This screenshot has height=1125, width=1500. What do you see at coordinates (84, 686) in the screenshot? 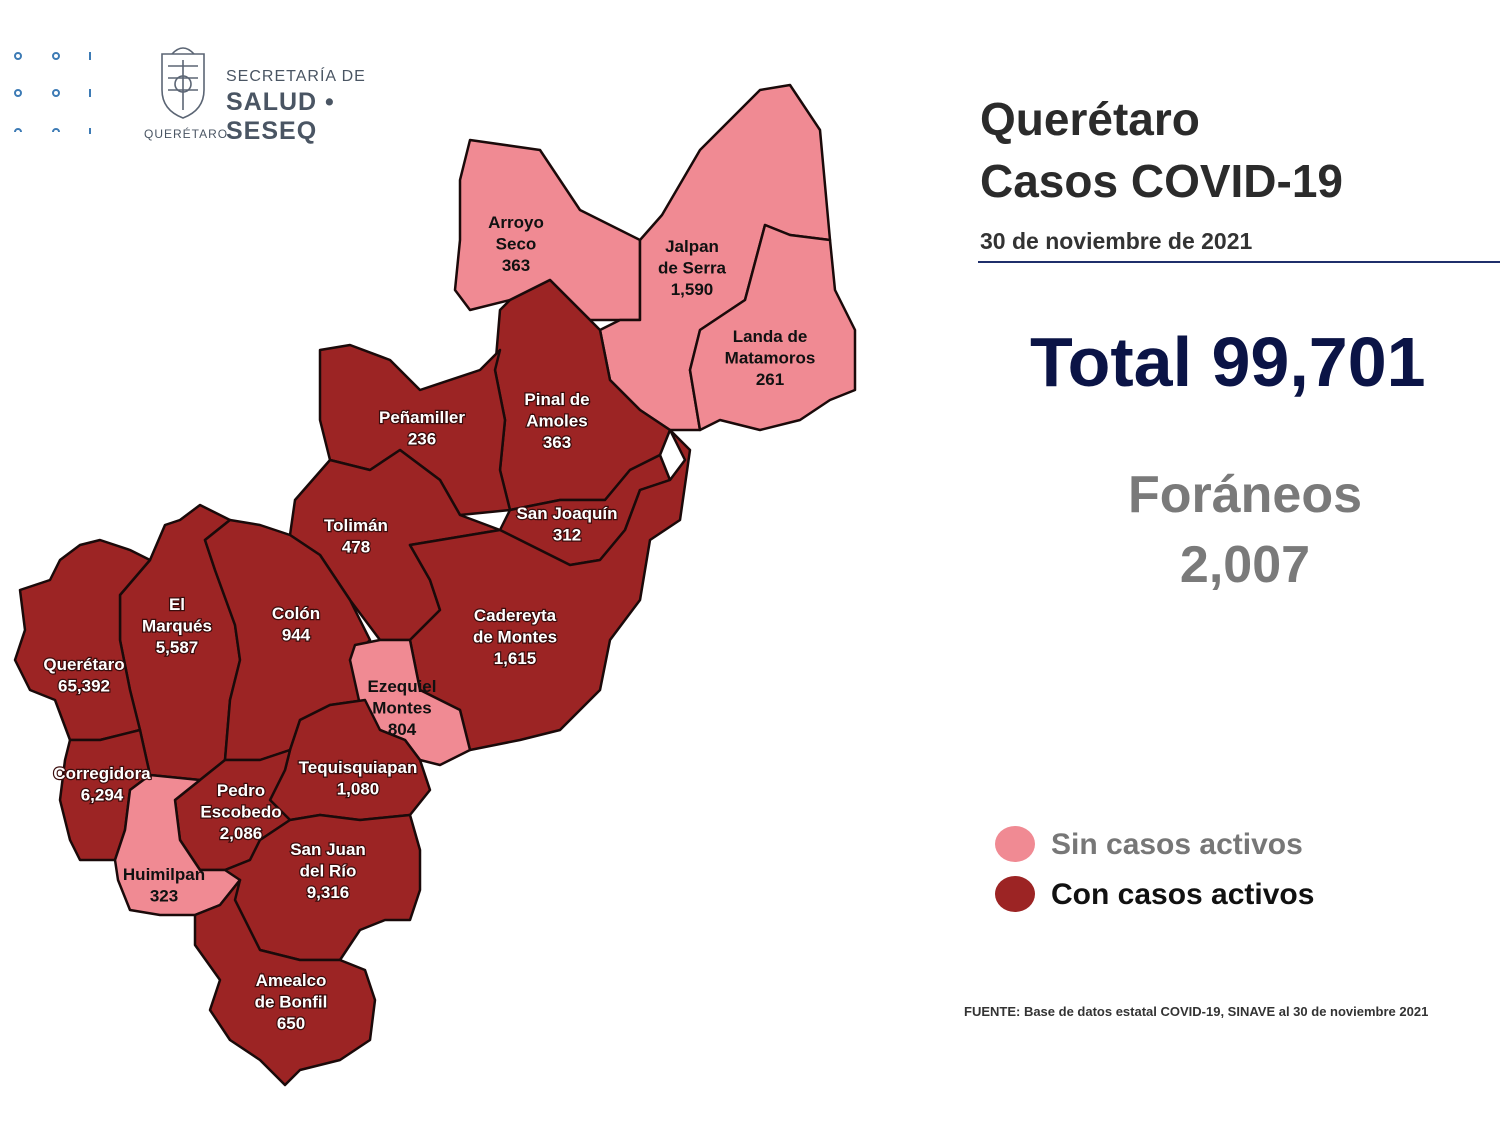
I see `label-queretaro-cases: 65,392` at bounding box center [84, 686].